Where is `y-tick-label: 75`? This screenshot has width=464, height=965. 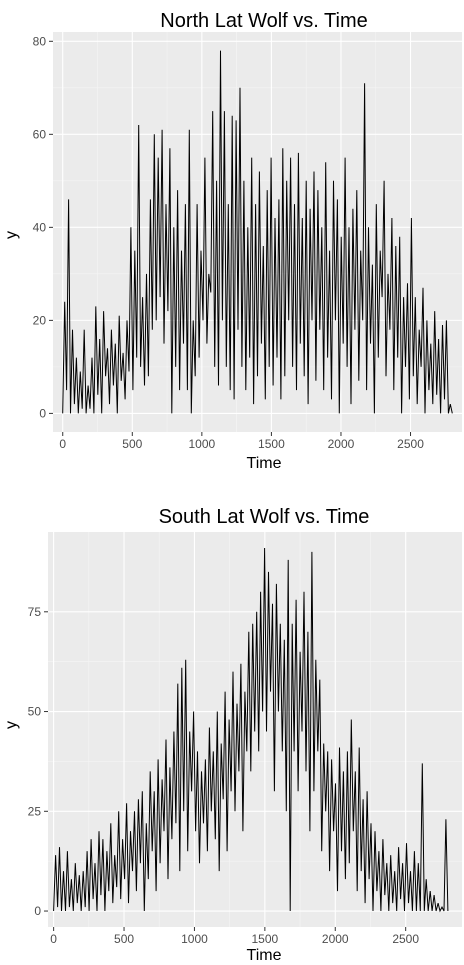 y-tick-label: 75 is located at coordinates (35, 612).